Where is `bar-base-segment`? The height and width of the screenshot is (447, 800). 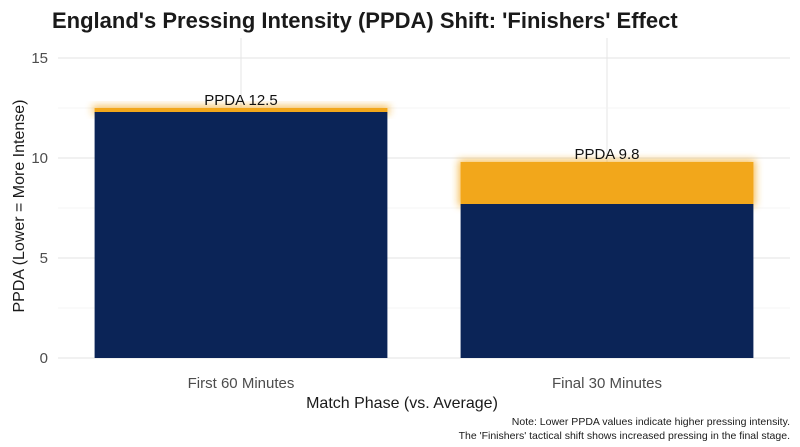
bar-base-segment is located at coordinates (607, 281).